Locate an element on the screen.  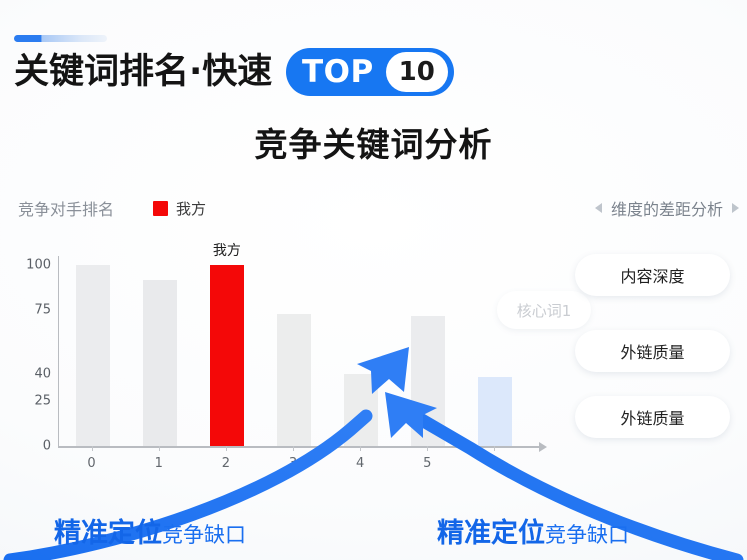
dimension-pill-3: 外链质量 is located at coordinates (652, 417).